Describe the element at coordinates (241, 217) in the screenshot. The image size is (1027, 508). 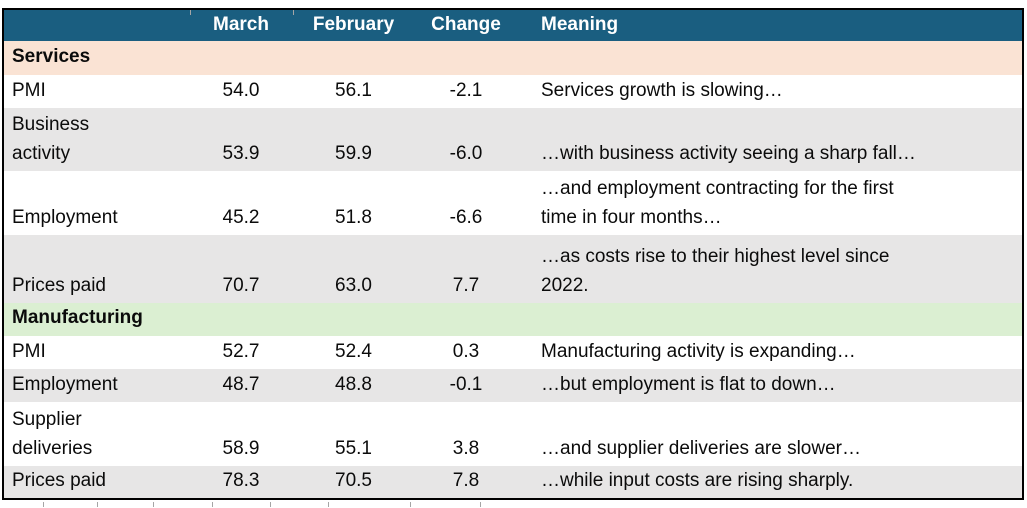
I see `cell-march: 45.2` at that location.